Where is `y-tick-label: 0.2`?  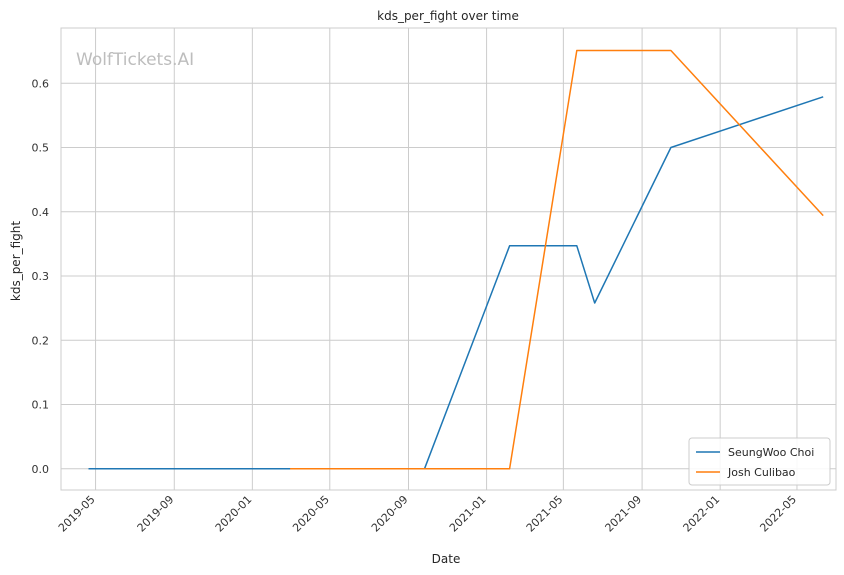 y-tick-label: 0.2 is located at coordinates (41, 340).